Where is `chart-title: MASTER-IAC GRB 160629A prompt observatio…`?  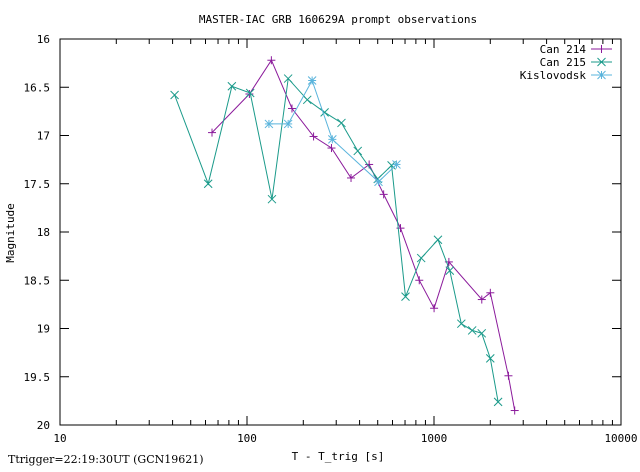 chart-title: MASTER-IAC GRB 160629A prompt observatio… is located at coordinates (338, 19).